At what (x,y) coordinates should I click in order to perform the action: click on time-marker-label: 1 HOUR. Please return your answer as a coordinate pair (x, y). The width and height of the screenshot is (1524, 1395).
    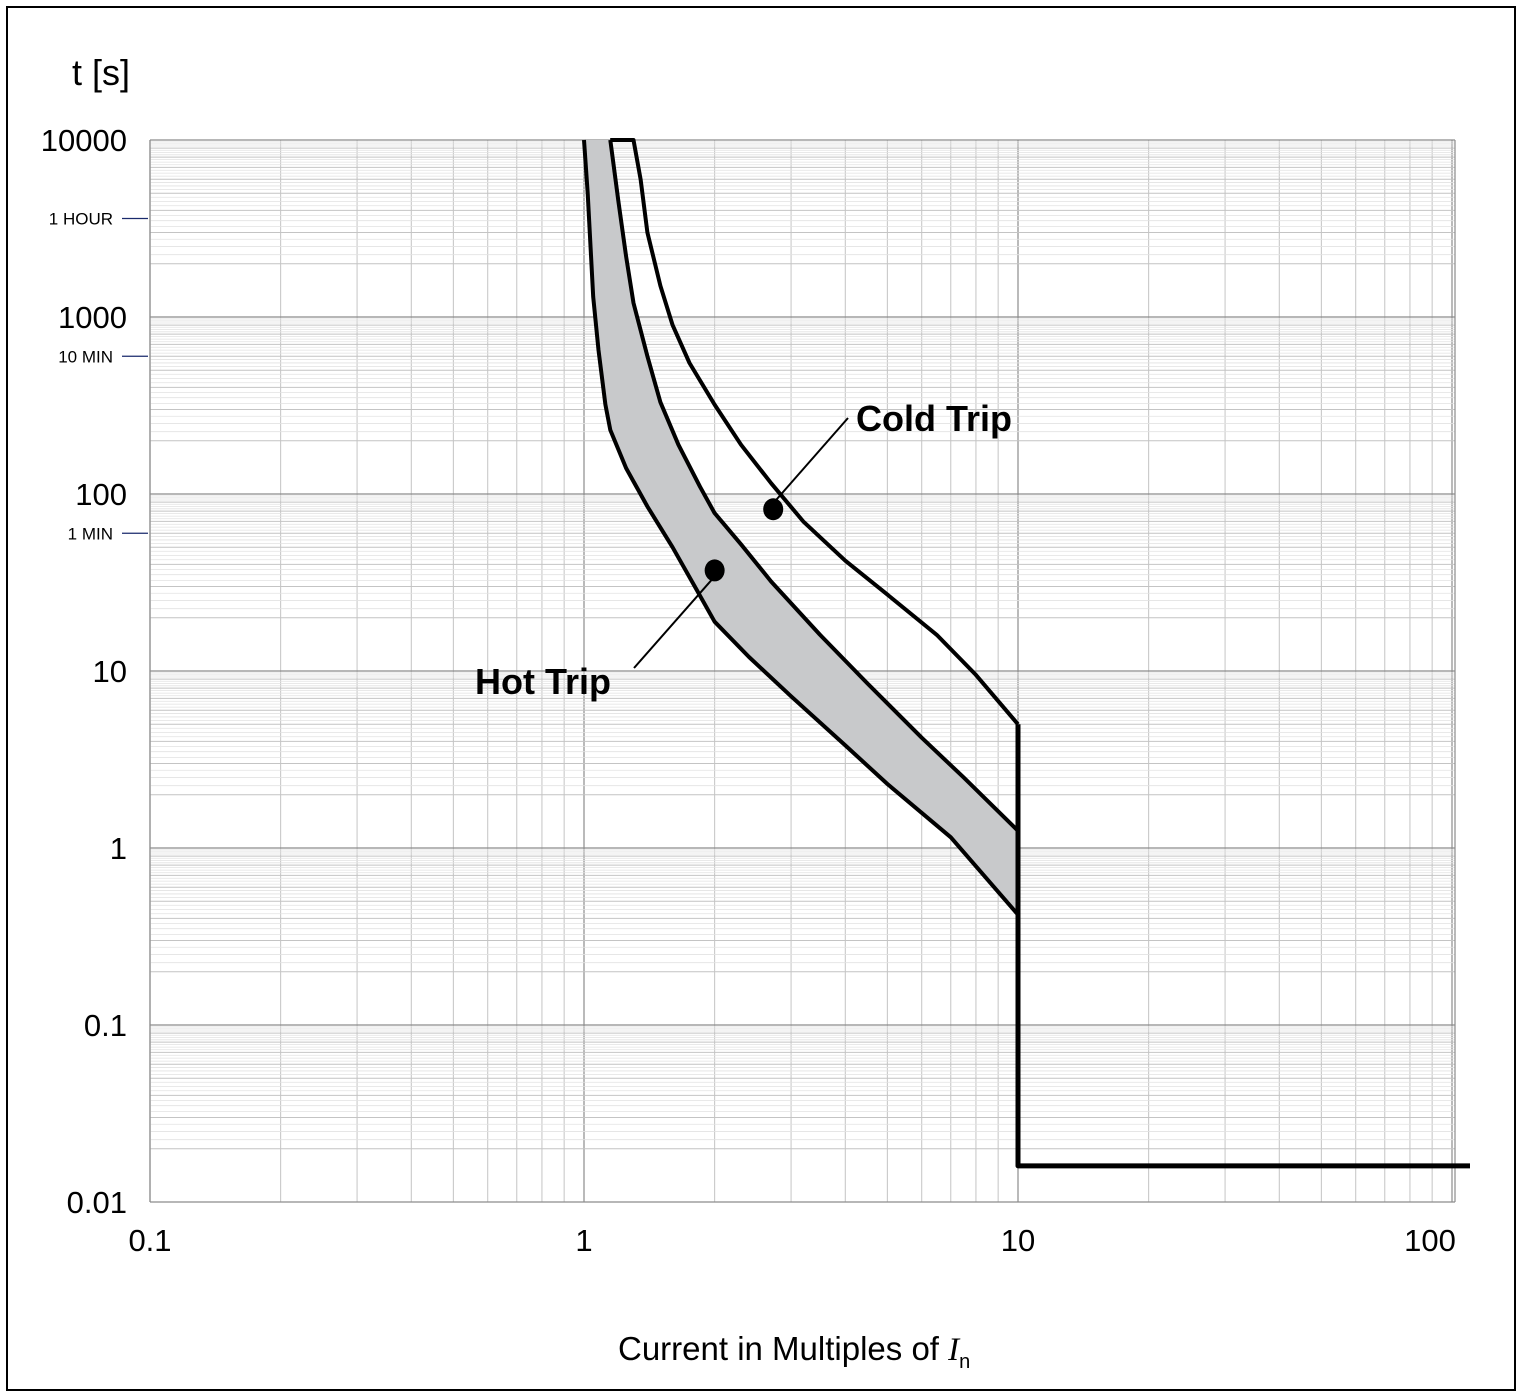
    Looking at the image, I should click on (81, 219).